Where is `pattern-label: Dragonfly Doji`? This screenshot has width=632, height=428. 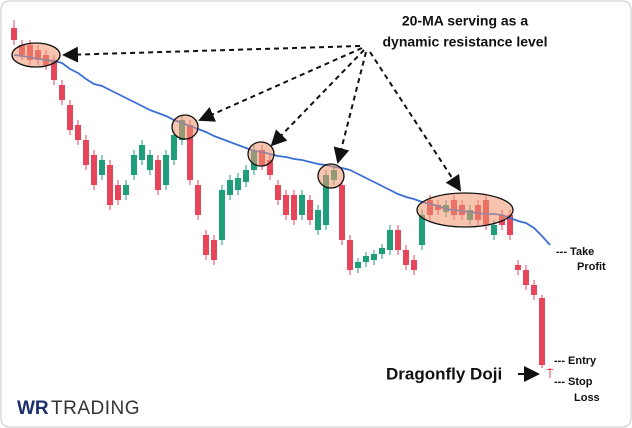 pattern-label: Dragonfly Doji is located at coordinates (444, 373).